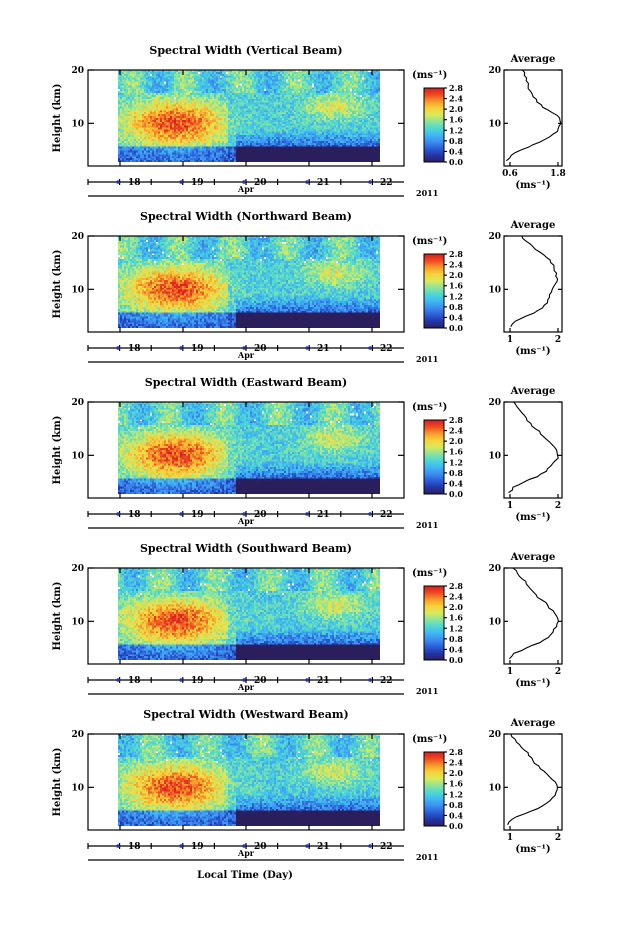  What do you see at coordinates (245, 50) in the screenshot?
I see `panel-title: Spectral Width (Vertical Beam)` at bounding box center [245, 50].